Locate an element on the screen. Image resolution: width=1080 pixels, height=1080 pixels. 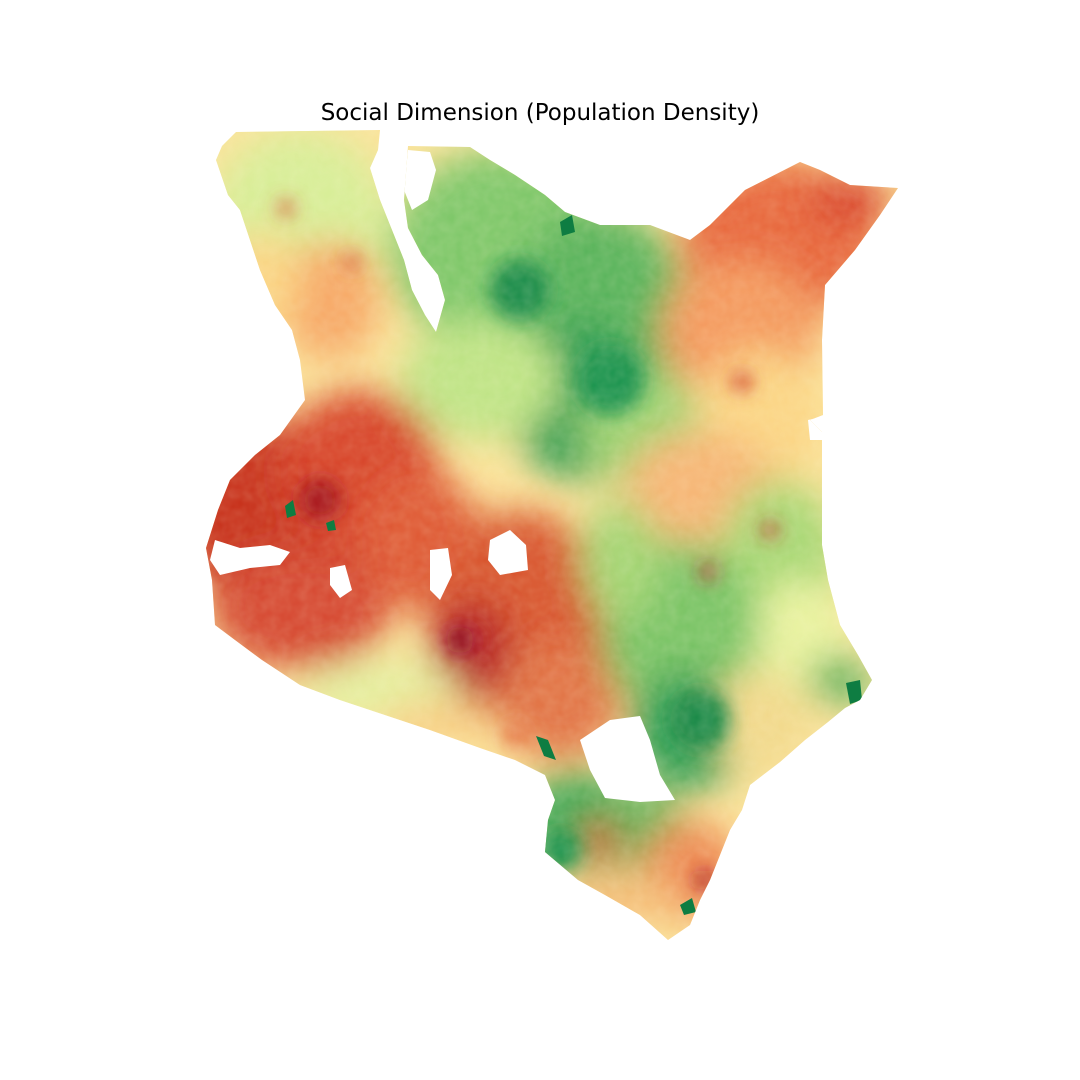
park-hole is located at coordinates (627, 759).